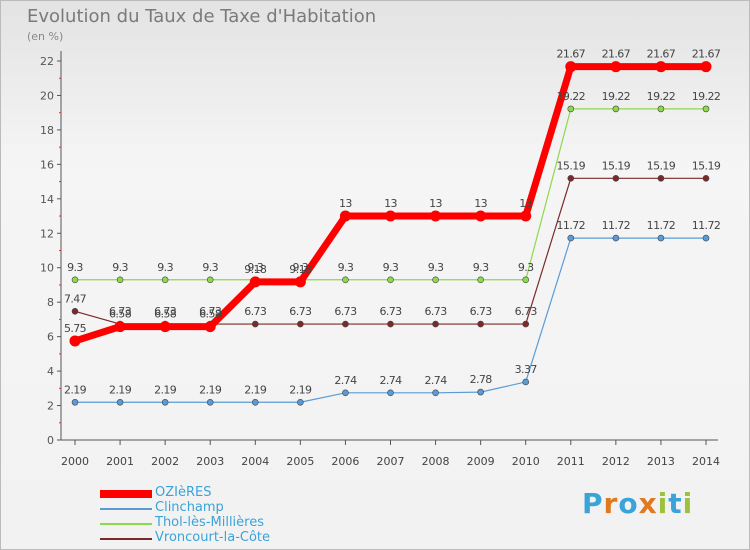 This screenshot has height=550, width=750. What do you see at coordinates (202, 16) in the screenshot?
I see `chart-title: Evolution du Taux de Taxe d'Habitation` at bounding box center [202, 16].